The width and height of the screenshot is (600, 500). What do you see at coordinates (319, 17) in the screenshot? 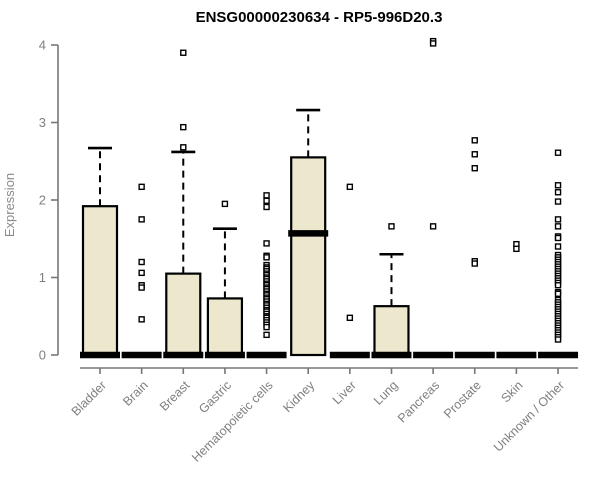
I see `chart-title: ENSG00000230634 - RP5-996D20.3` at bounding box center [319, 17].